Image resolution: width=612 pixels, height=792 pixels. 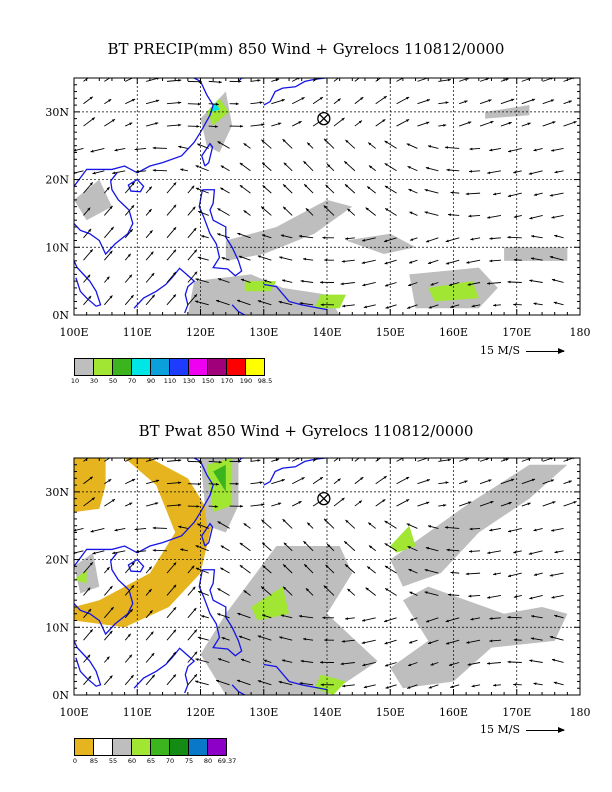 I want to click on pwat-colorbar, so click(x=150, y=747).